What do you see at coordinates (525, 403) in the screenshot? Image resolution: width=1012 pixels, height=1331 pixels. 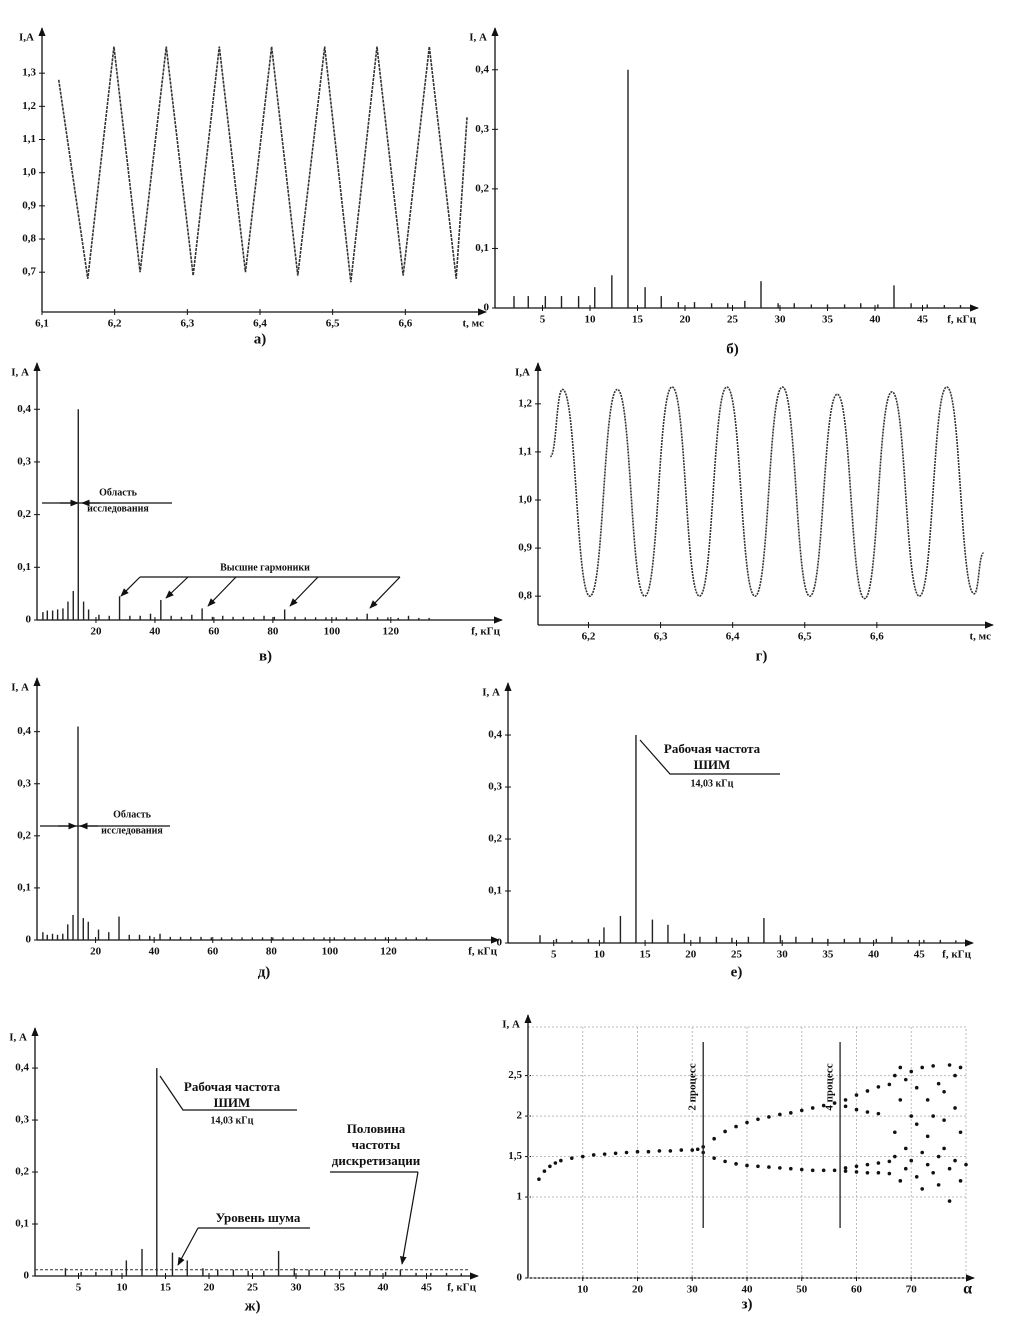 I see `y-tick-label: 1,2` at bounding box center [525, 403].